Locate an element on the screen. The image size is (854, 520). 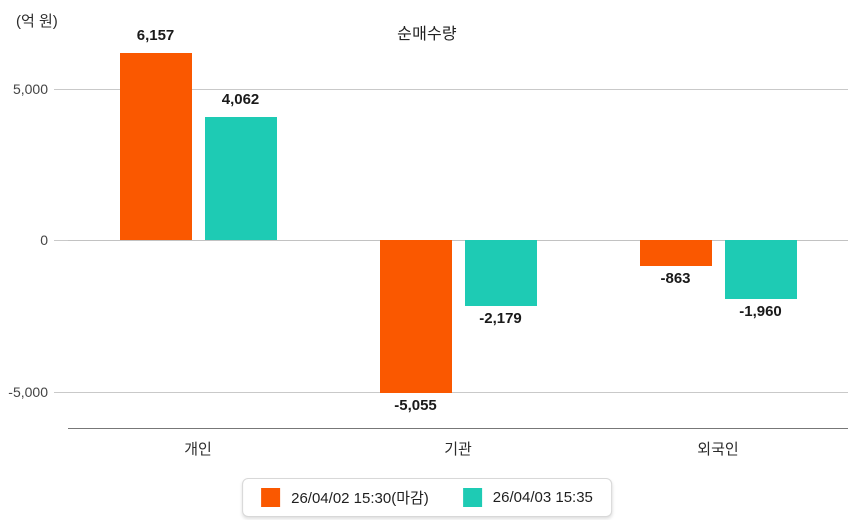
chart-legend: 26/04/02 15:30(마감) 26/04/03 15:35 is located at coordinates (427, 497).